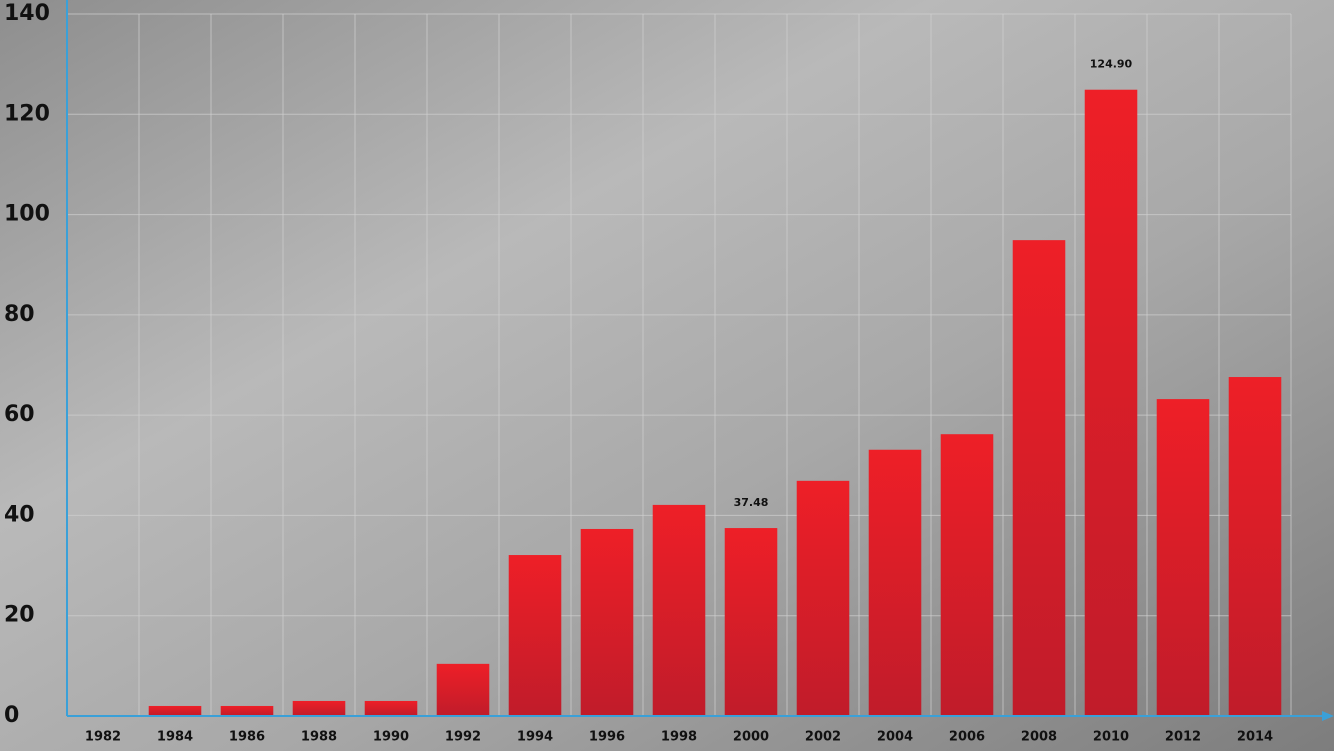  Describe the element at coordinates (751, 502) in the screenshot. I see `value-label: 37.48` at that location.